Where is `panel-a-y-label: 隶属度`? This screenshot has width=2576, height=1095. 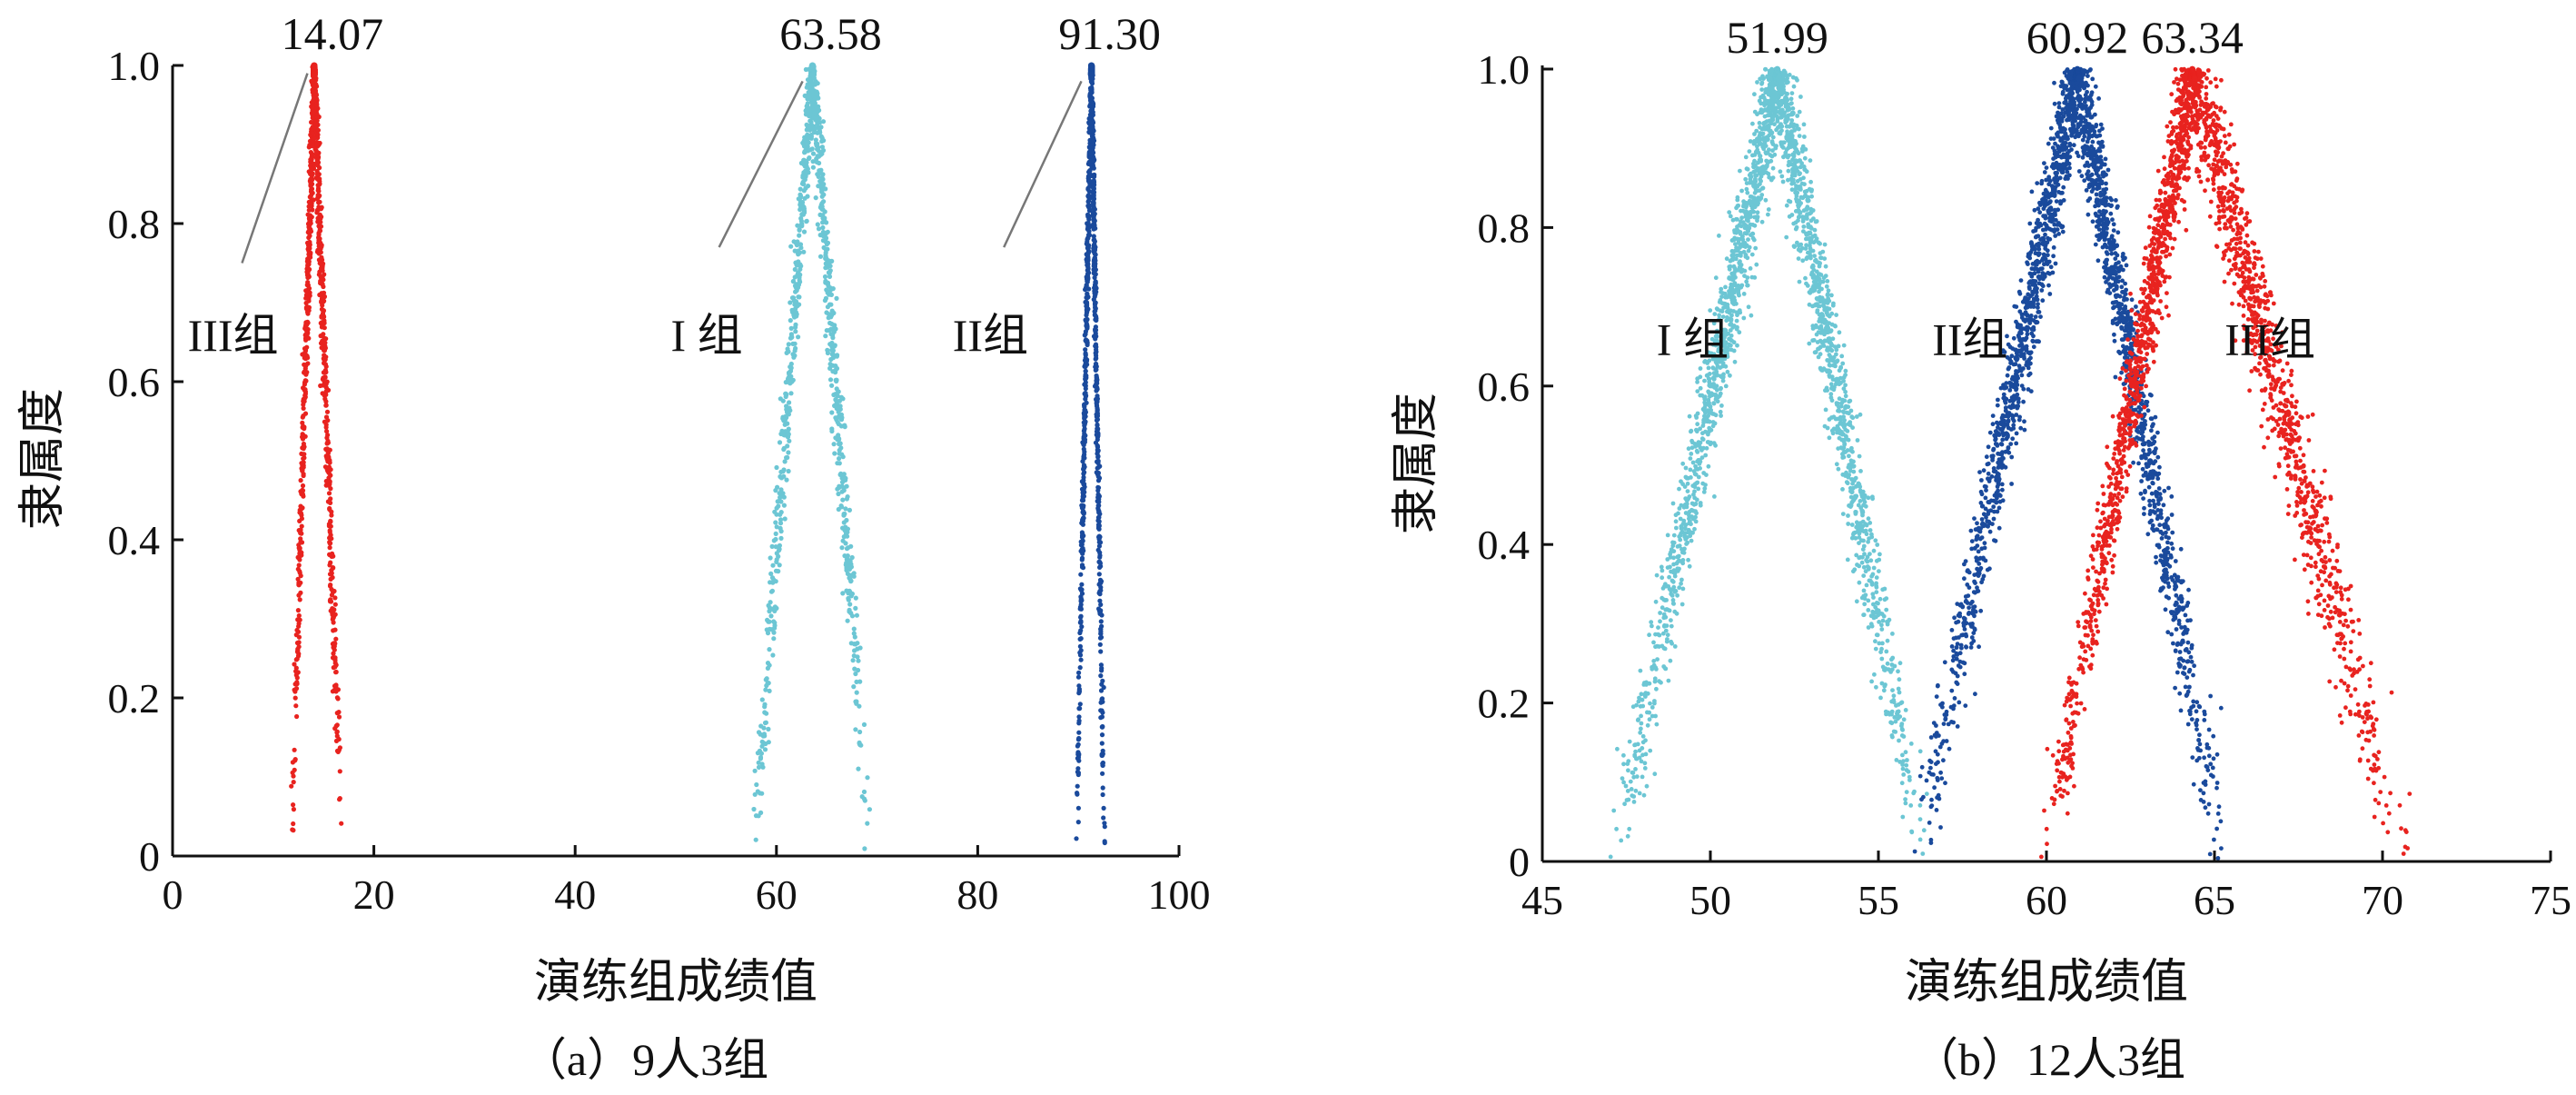 panel-a-y-label: 隶属度 is located at coordinates (42, 459).